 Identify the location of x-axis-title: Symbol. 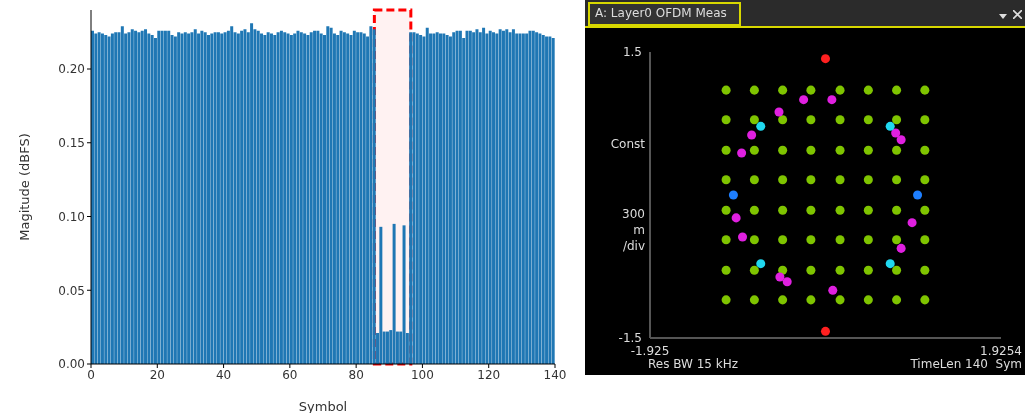
(323, 406).